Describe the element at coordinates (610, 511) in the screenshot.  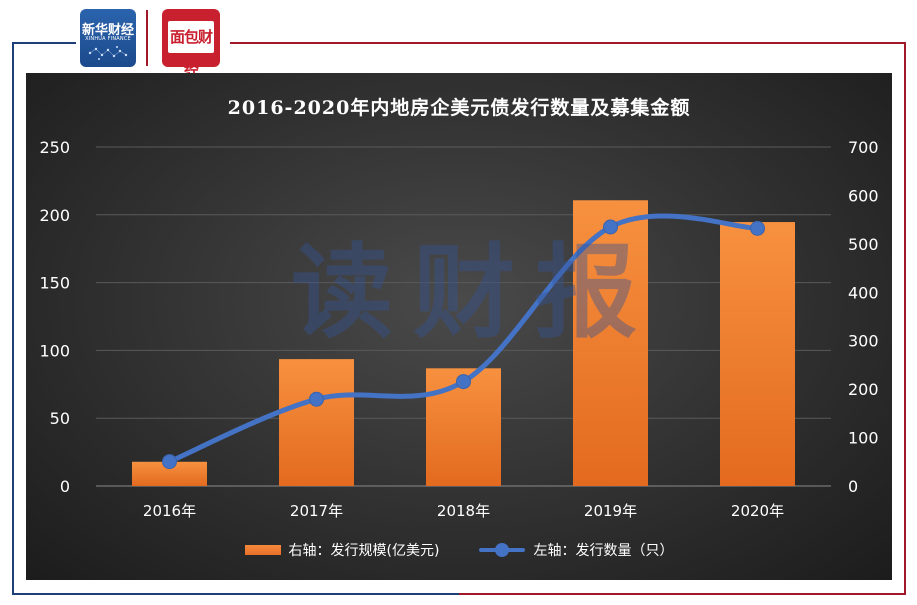
I see `x-axis-tick-label: 2019年` at that location.